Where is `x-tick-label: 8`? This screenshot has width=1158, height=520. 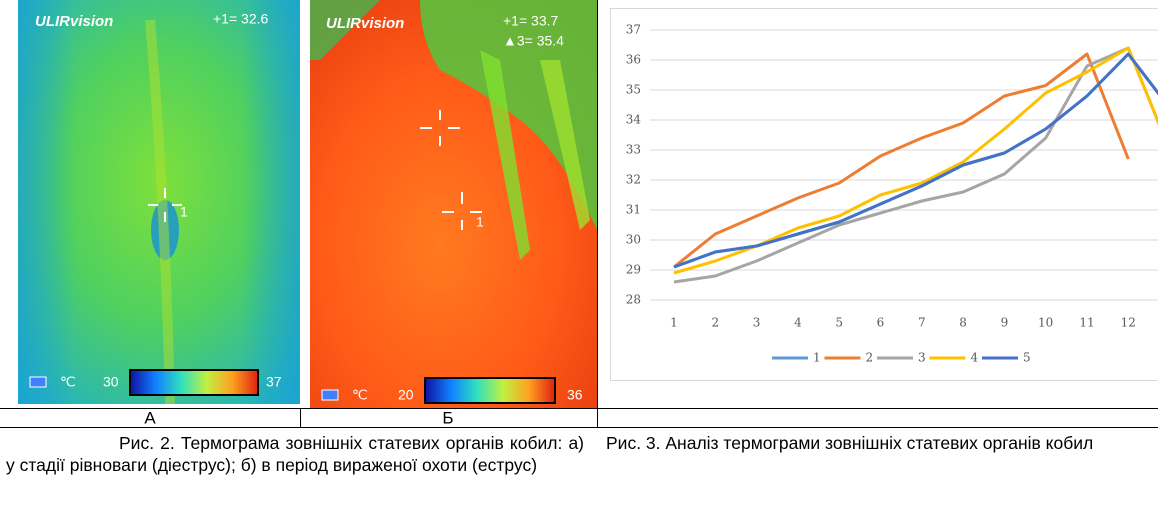
x-tick-label: 8 is located at coordinates (963, 323).